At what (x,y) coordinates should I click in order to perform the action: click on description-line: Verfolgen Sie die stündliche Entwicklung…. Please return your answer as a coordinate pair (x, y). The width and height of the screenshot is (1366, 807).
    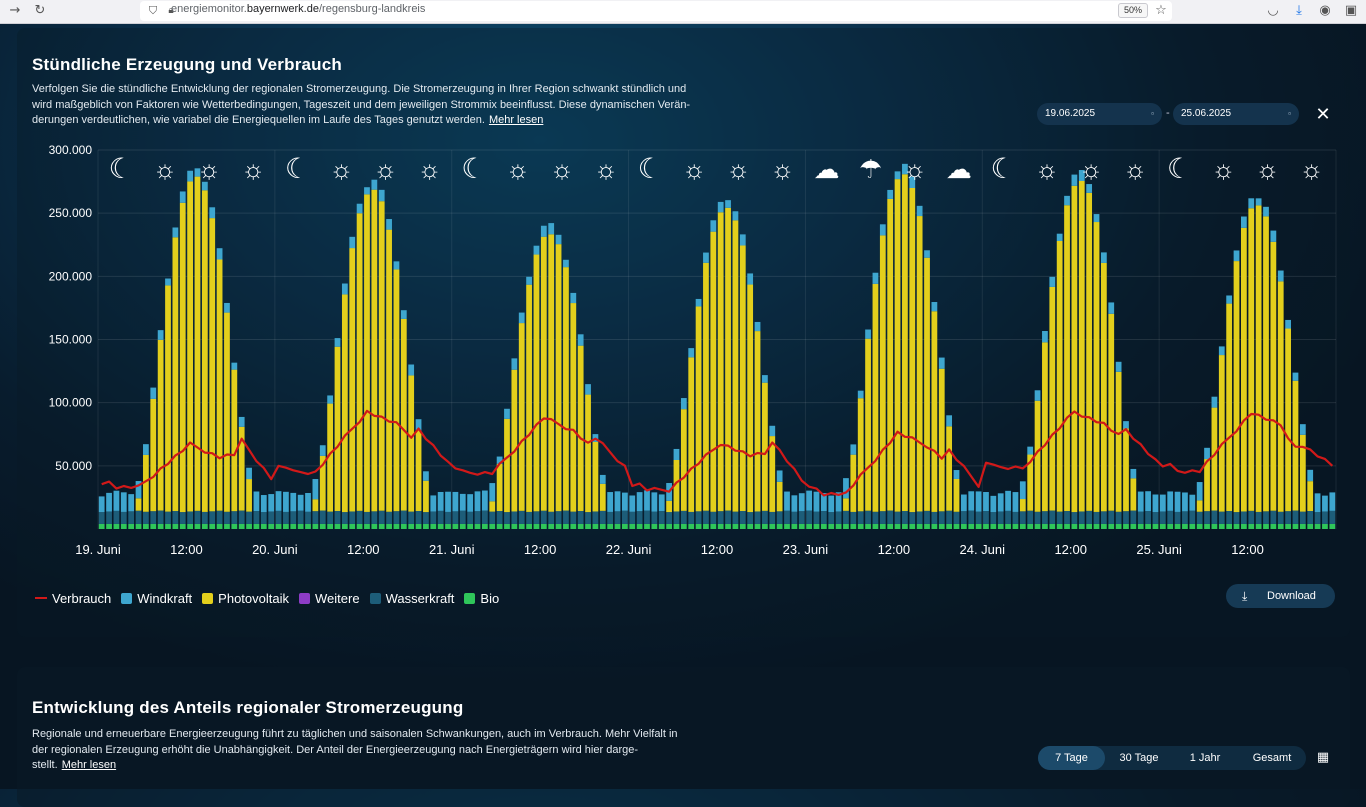
    Looking at the image, I should click on (359, 89).